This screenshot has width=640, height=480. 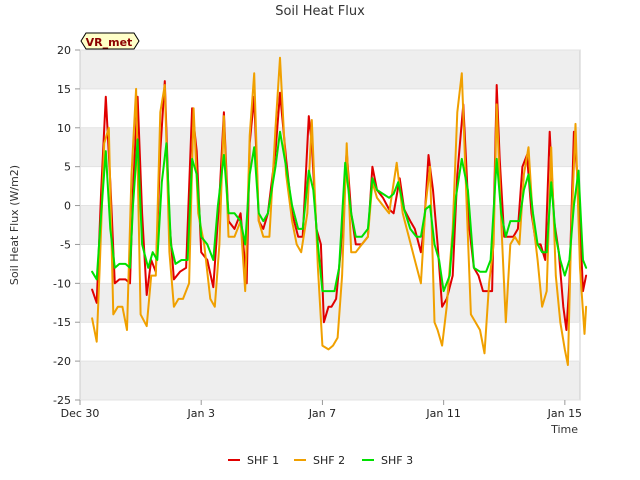 I want to click on x-axis-ticks: Dec 30 Jan 3 Jan 7 Jan 11 Jan 15, so click(x=321, y=410).